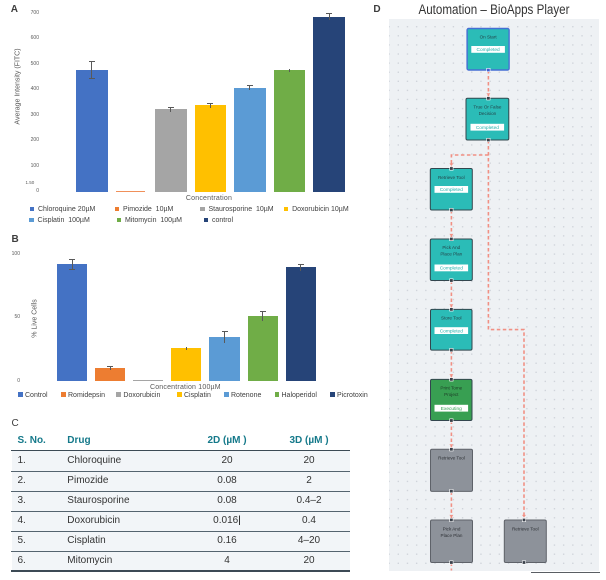 The image size is (606, 580). Describe the element at coordinates (487, 113) in the screenshot. I see `svg-text: Decision` at that location.